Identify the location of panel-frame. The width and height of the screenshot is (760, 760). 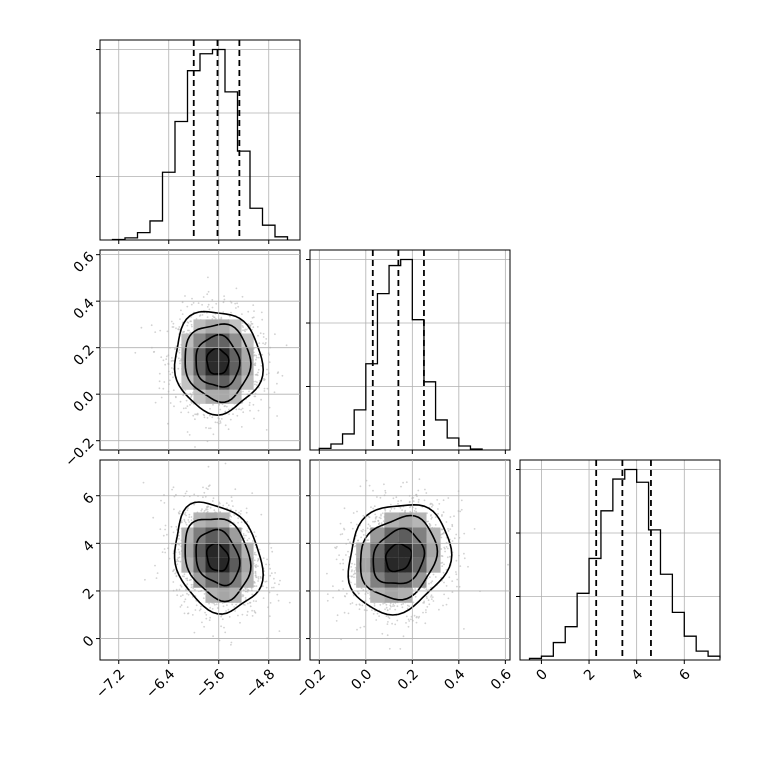
(200, 350).